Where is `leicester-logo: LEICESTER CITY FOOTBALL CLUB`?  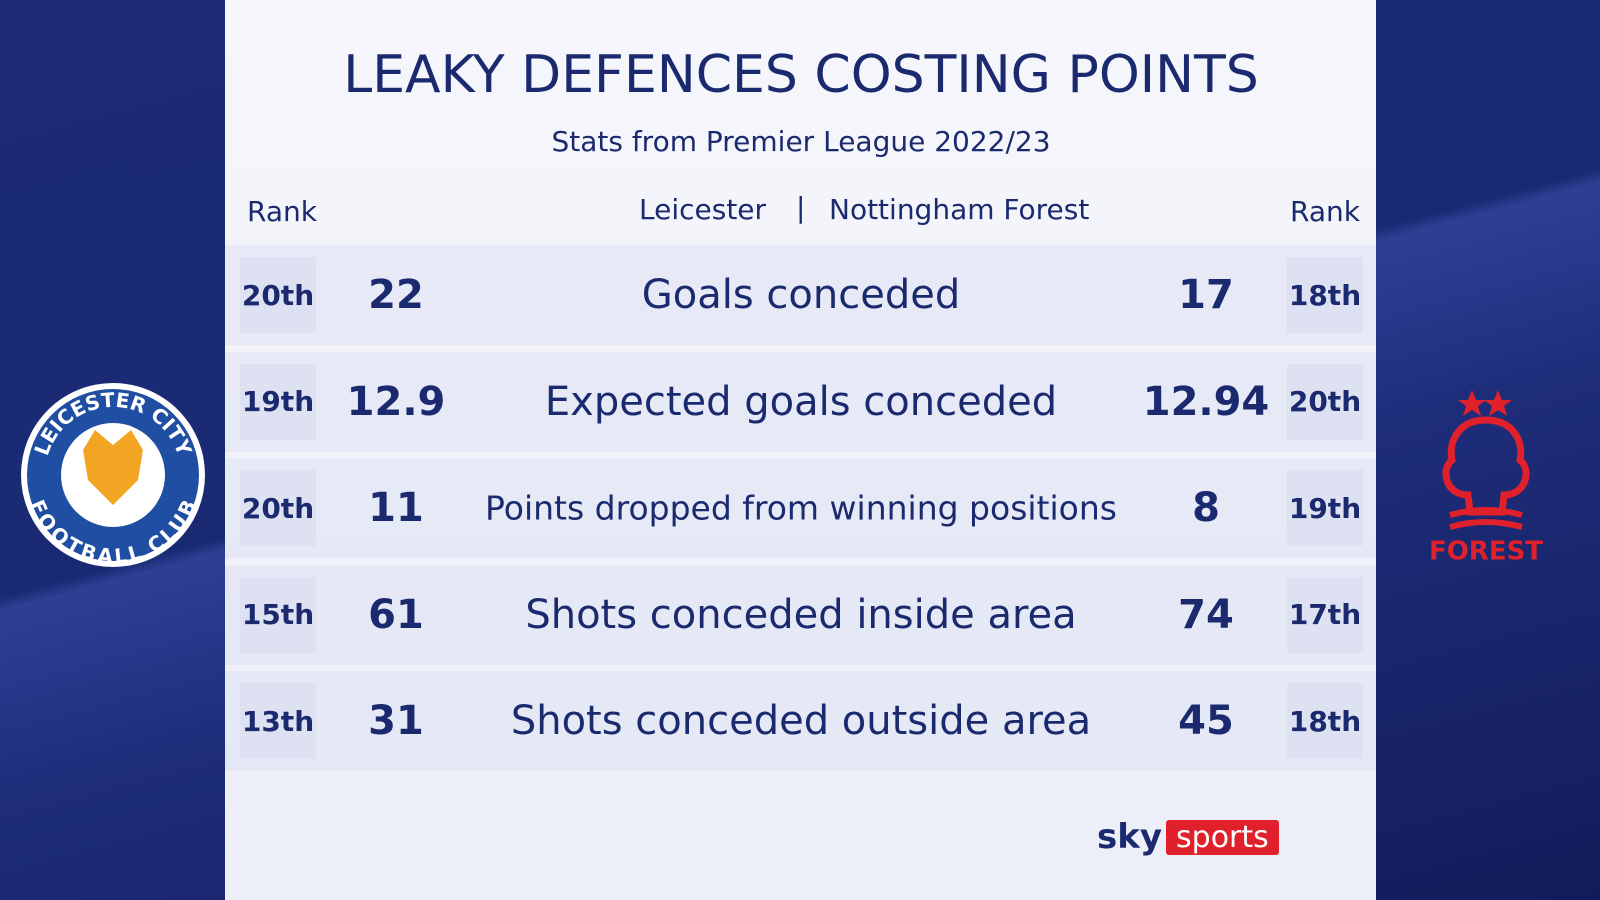
leicester-logo: LEICESTER CITY FOOTBALL CLUB is located at coordinates (113, 476).